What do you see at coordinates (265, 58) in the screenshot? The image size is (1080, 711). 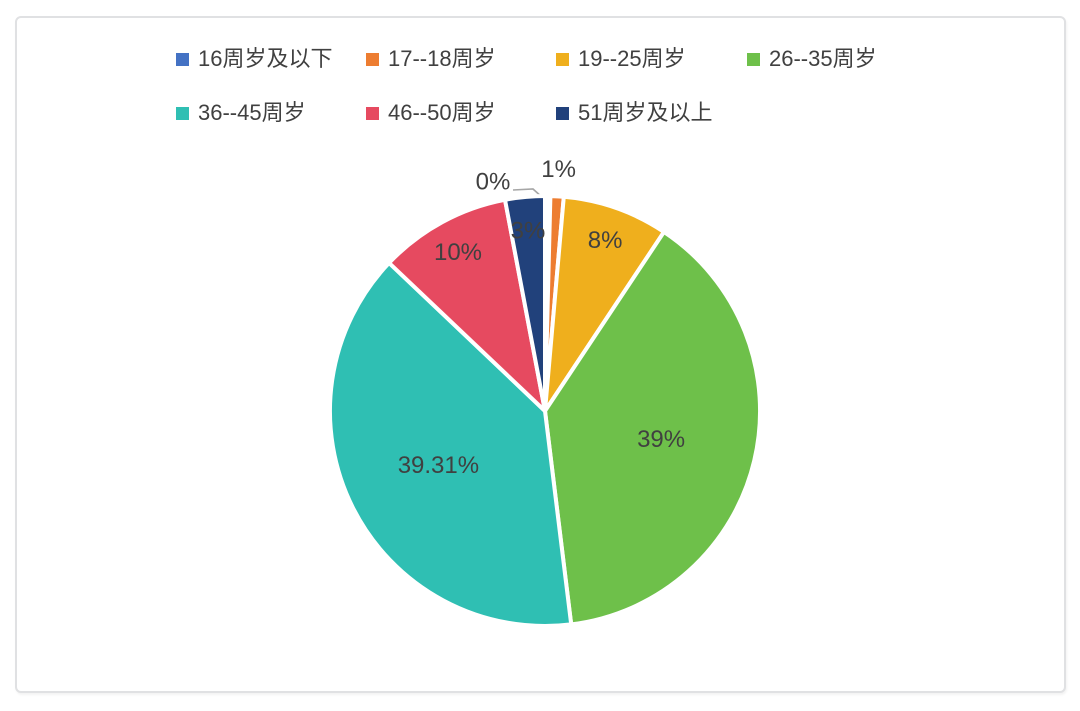 I see `legend-label: 16周岁及以下` at bounding box center [265, 58].